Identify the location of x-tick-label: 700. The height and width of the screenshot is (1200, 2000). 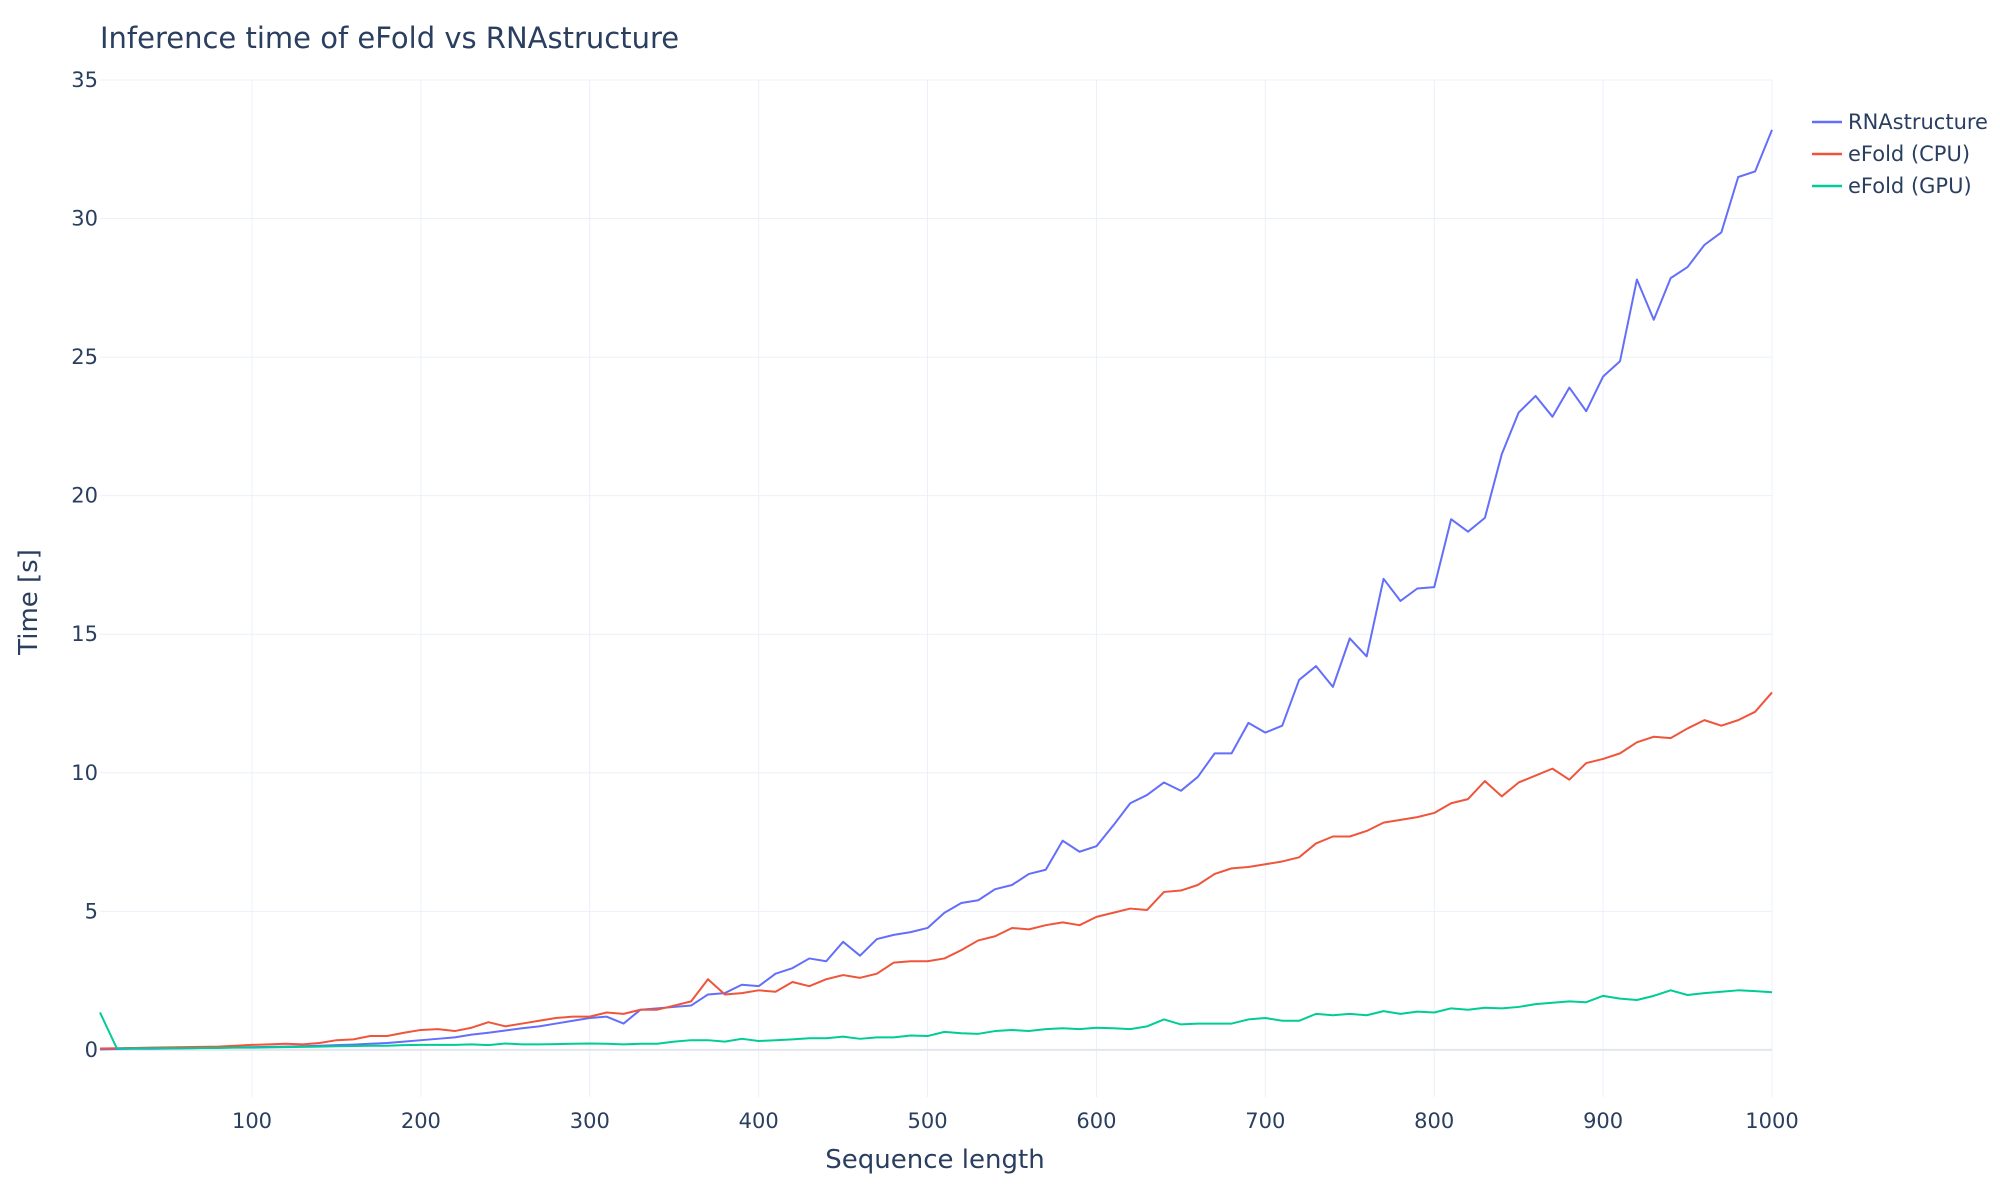
(1265, 1121).